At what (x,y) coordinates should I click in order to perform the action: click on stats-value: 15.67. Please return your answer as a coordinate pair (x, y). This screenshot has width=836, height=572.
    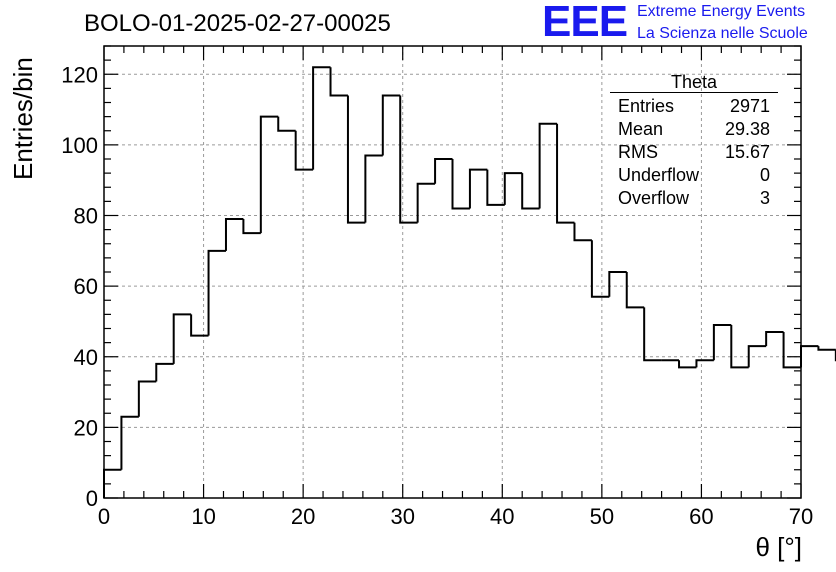
    Looking at the image, I should click on (747, 152).